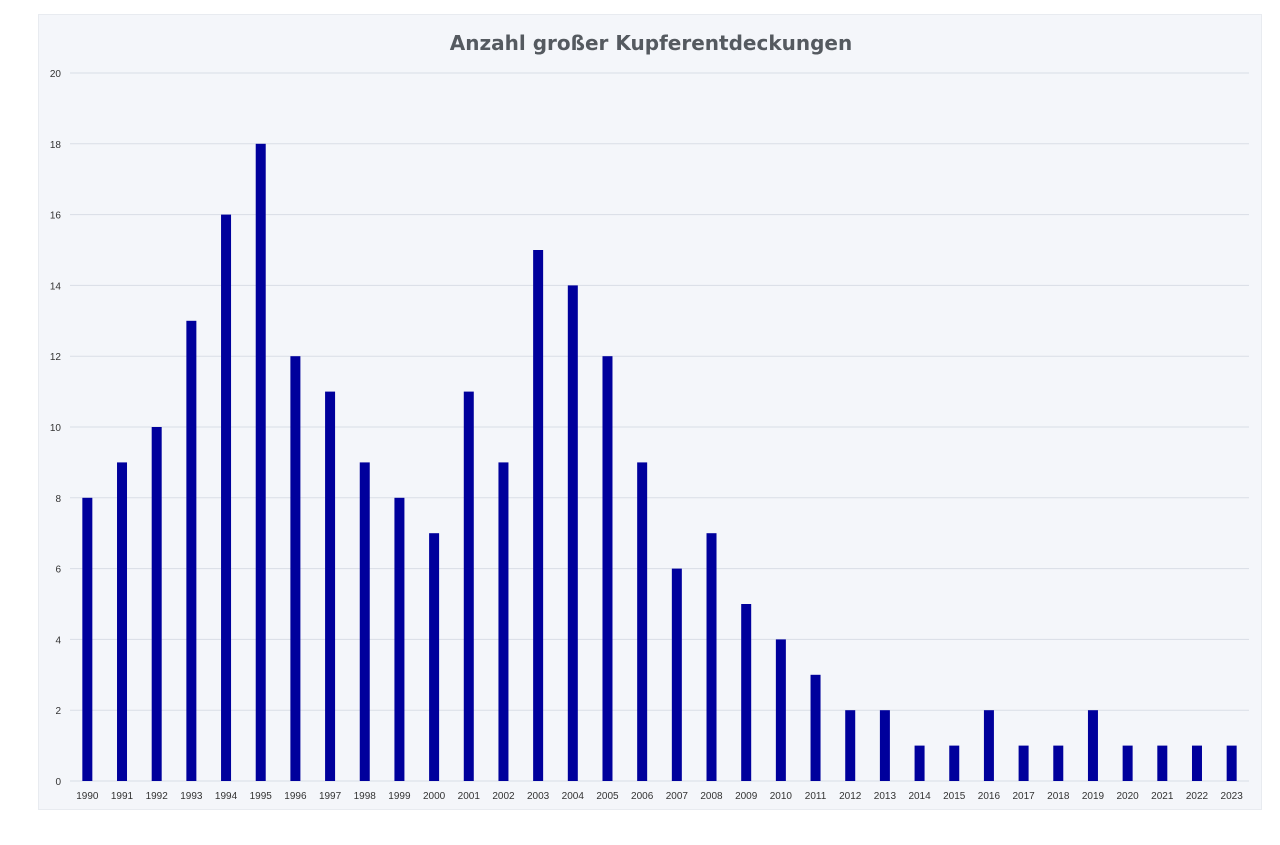 The height and width of the screenshot is (845, 1280). Describe the element at coordinates (780, 710) in the screenshot. I see `bar-2010` at that location.